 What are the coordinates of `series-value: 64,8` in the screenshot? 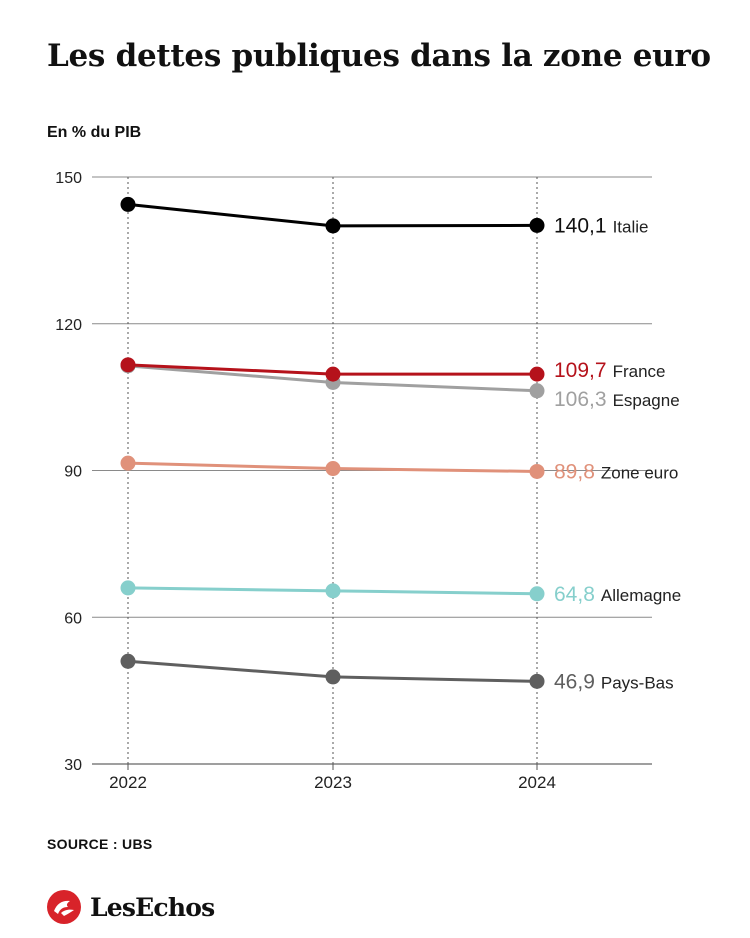 It's located at (574, 594).